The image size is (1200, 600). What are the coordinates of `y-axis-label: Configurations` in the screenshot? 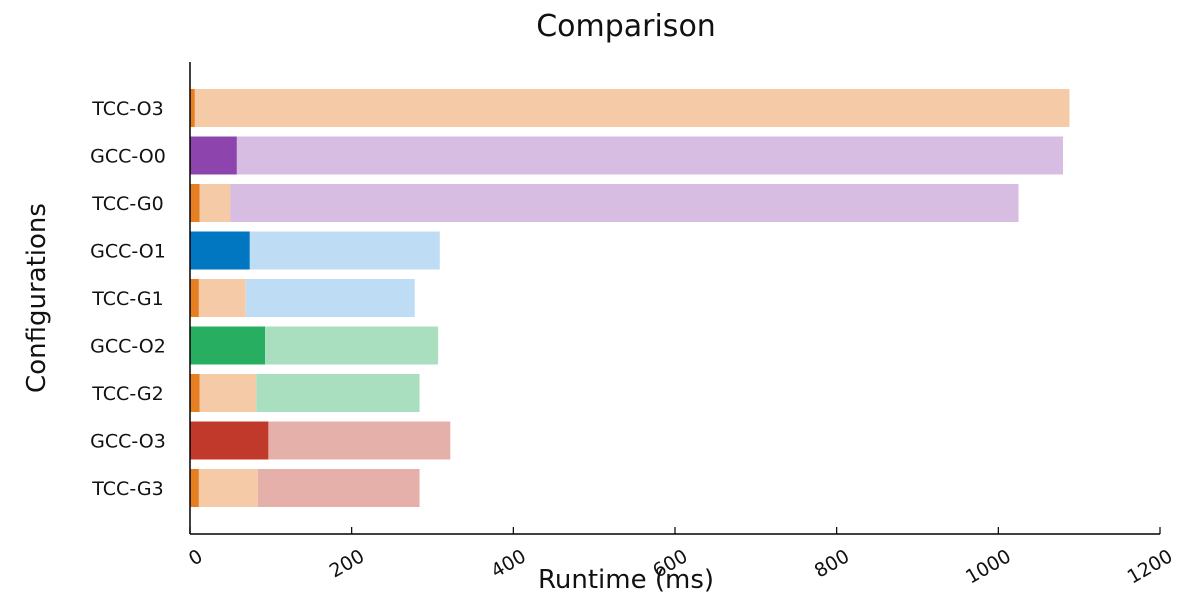 It's located at (37, 298).